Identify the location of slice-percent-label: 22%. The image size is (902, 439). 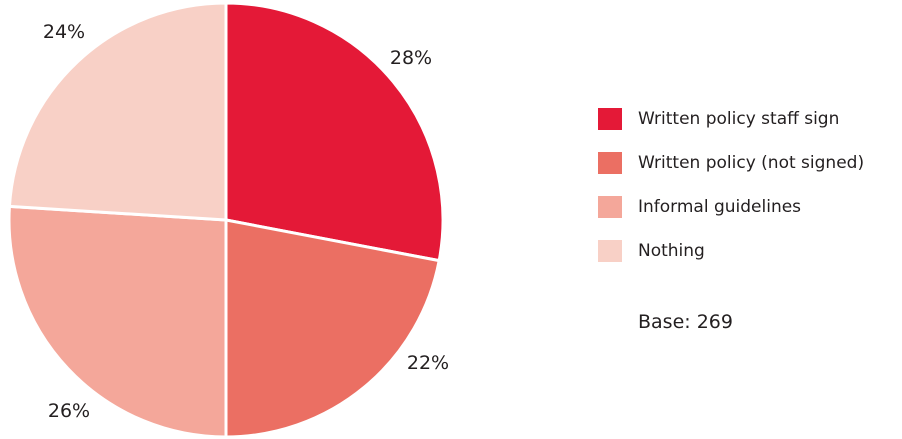
(428, 363).